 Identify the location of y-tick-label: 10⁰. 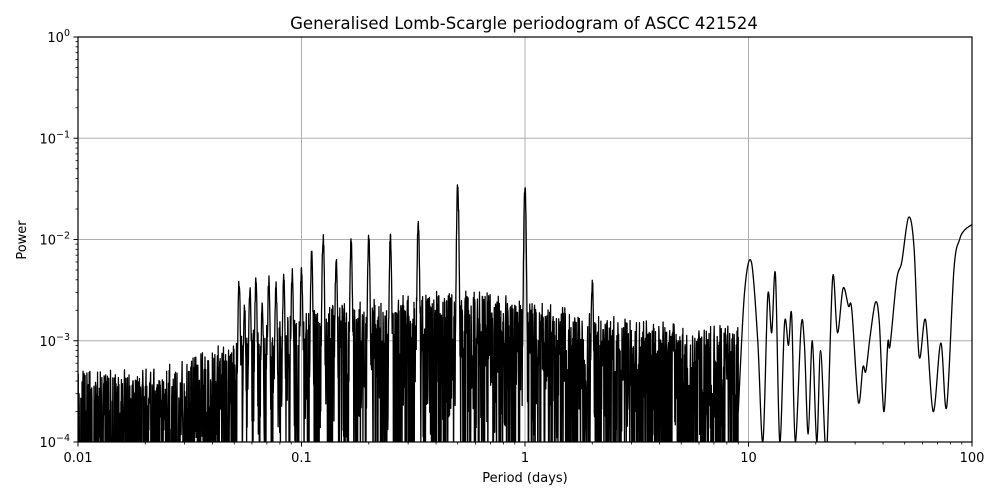
(58, 37).